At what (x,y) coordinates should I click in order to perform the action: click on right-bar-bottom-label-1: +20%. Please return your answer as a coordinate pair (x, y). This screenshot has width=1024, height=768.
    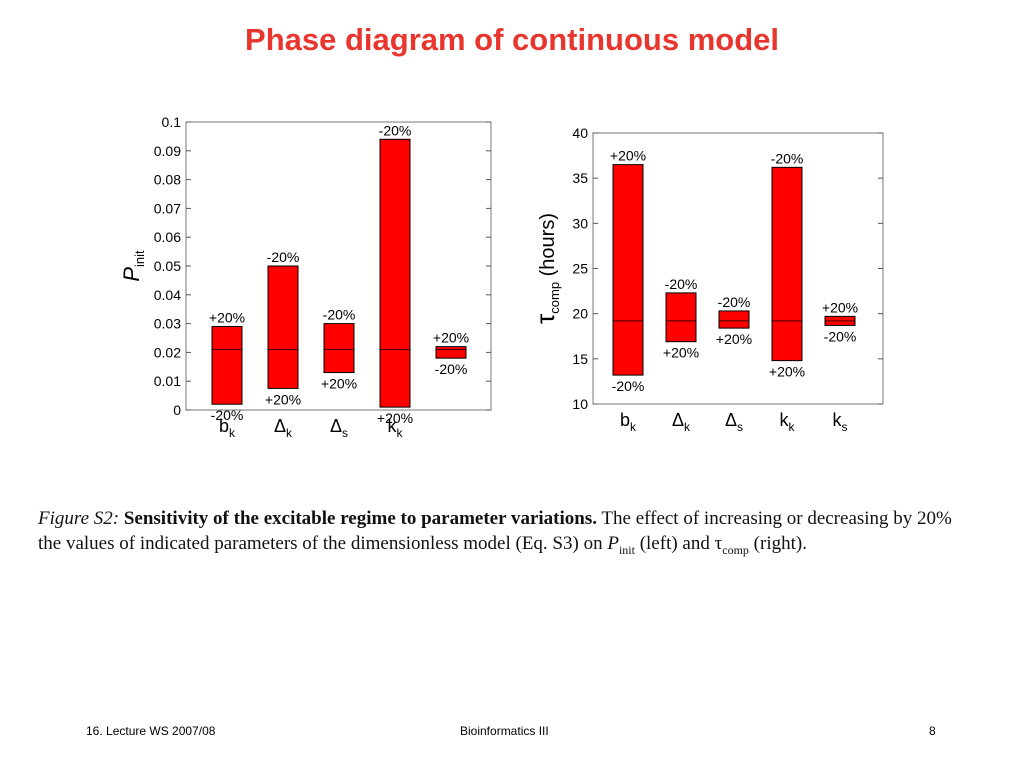
    Looking at the image, I should click on (681, 353).